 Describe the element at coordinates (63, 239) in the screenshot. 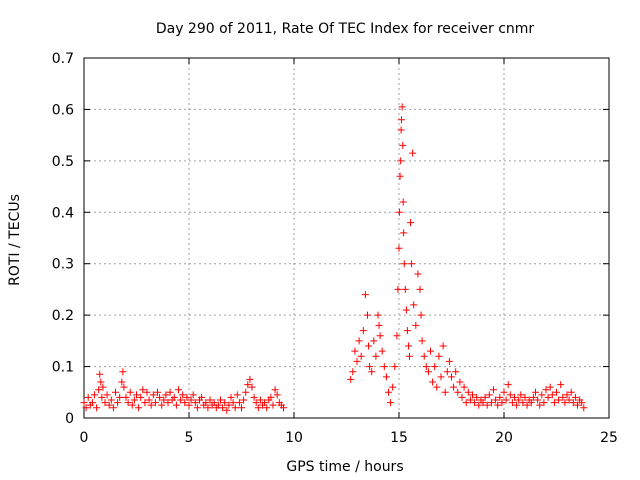

I see `y-tick-labels: 0 0.1 0.2 0.3 0.4 0.5 0.6 0.7` at that location.